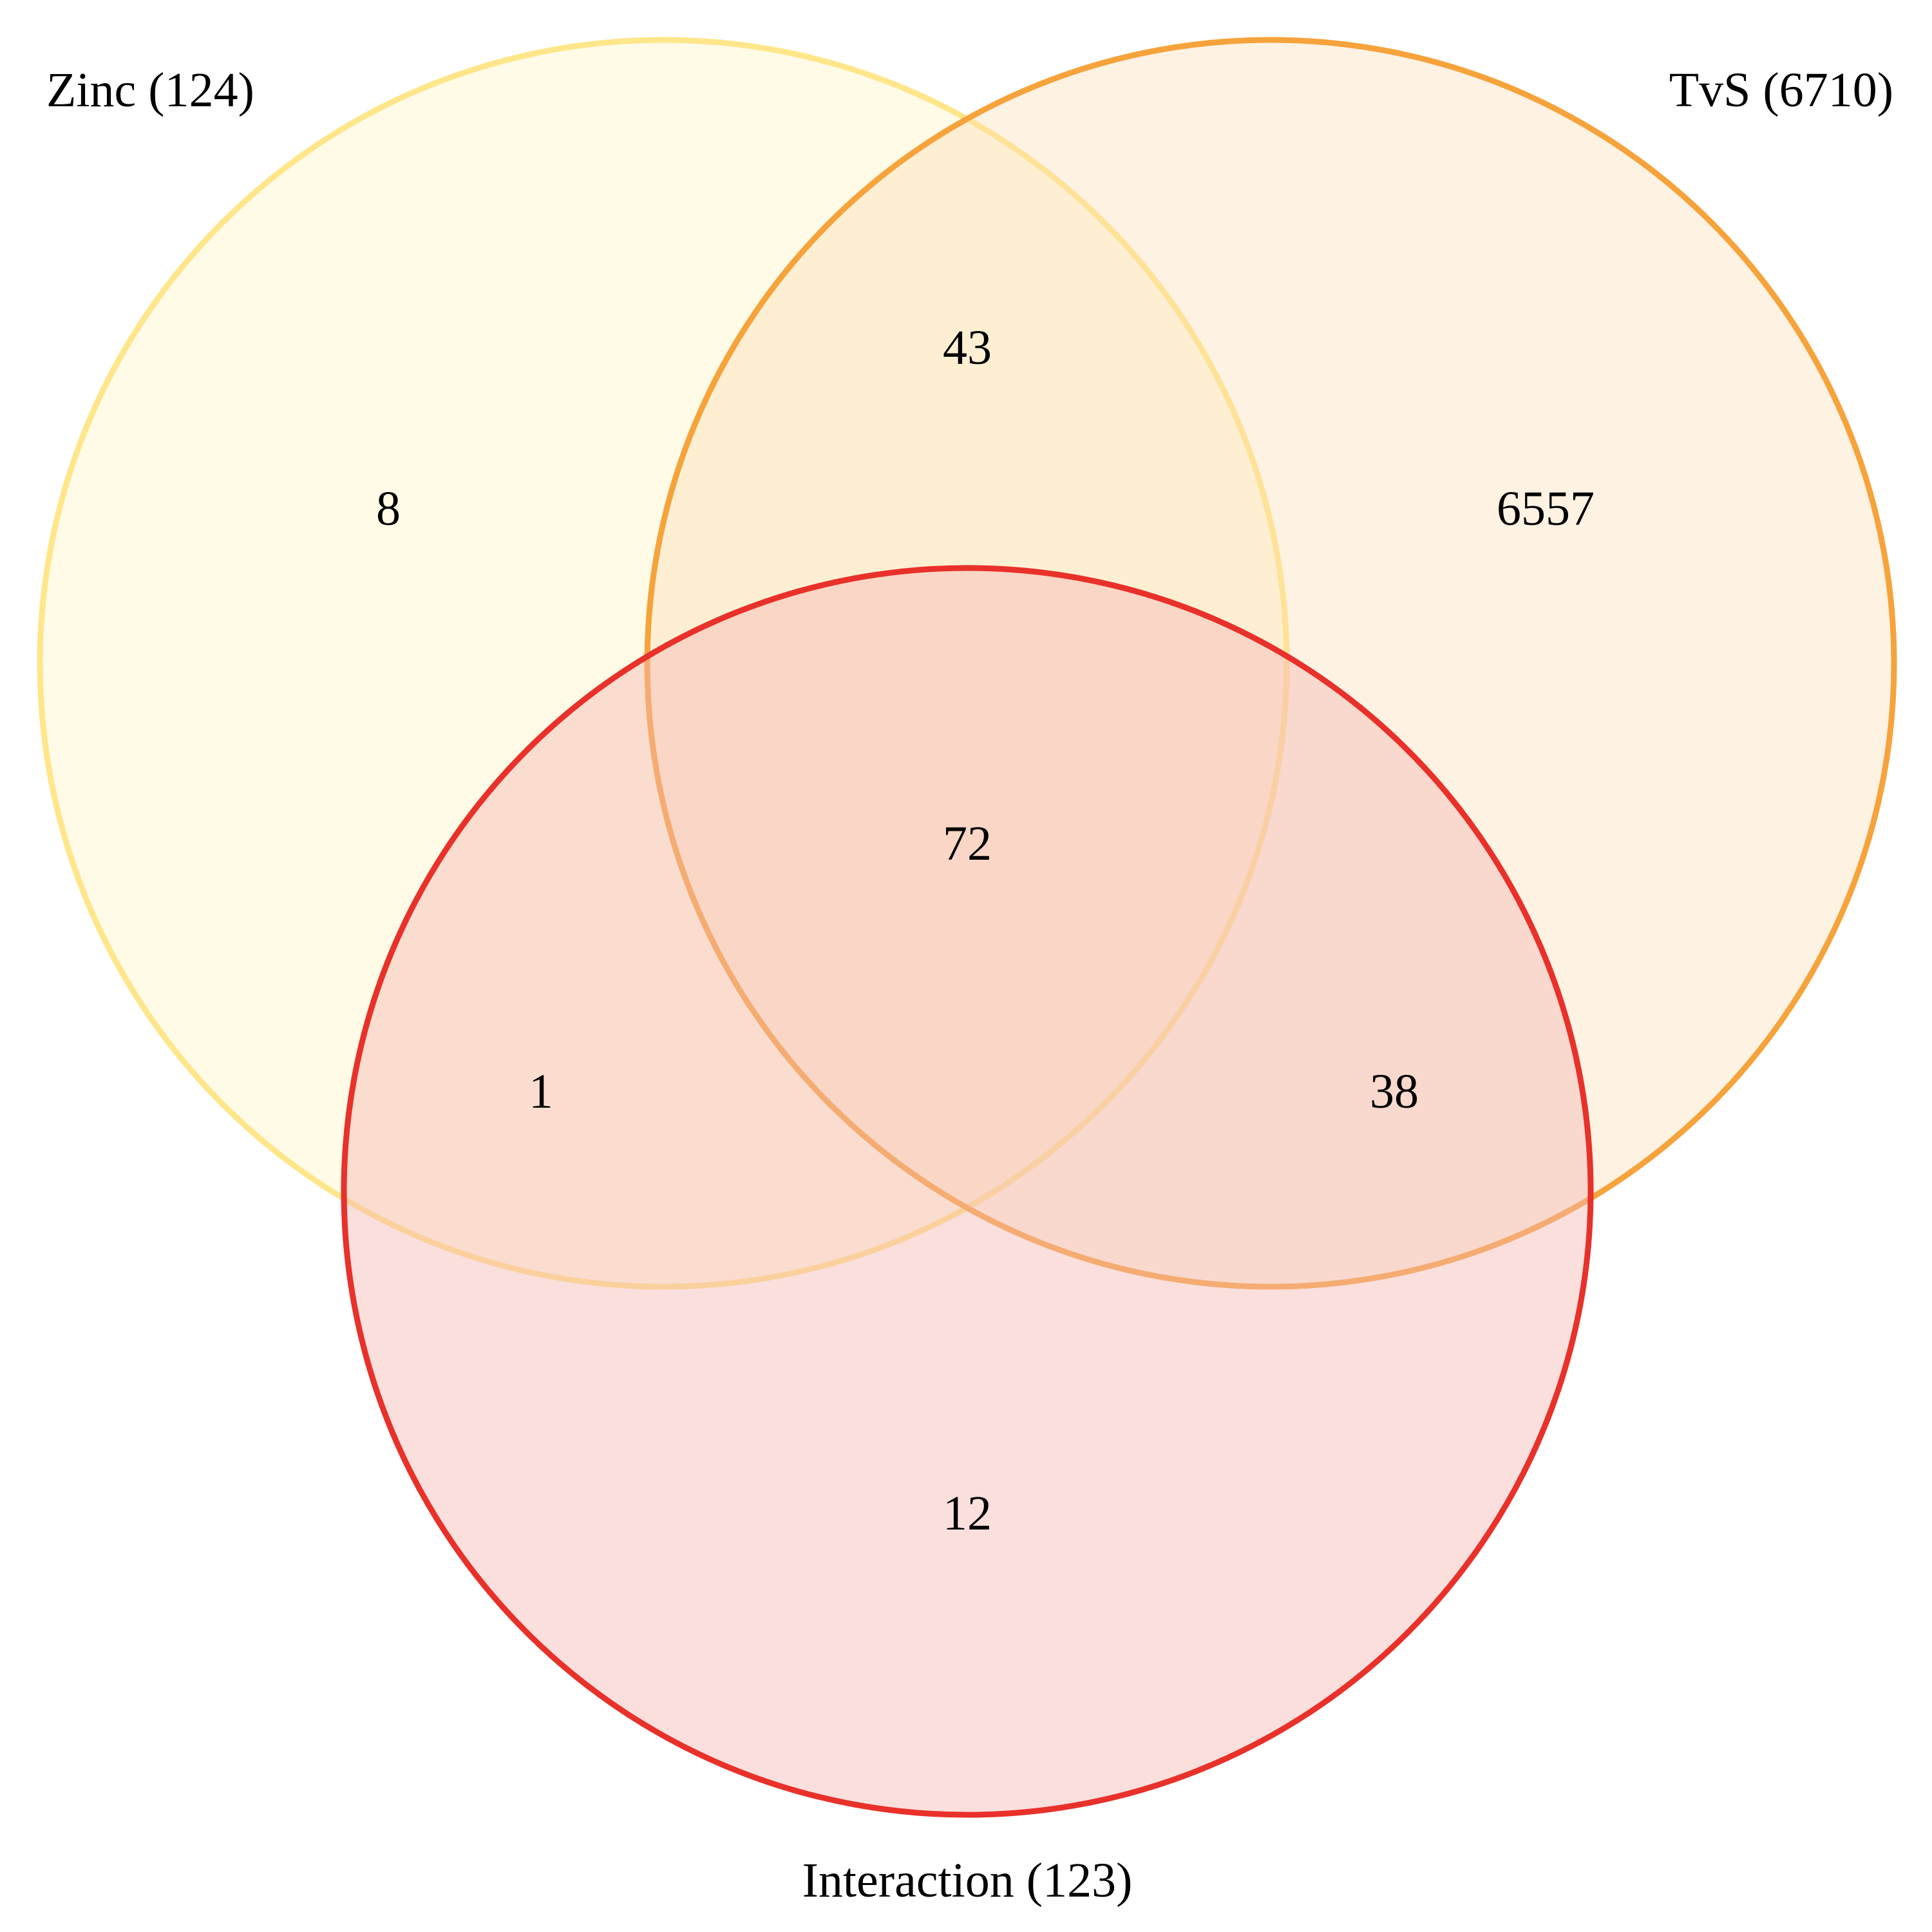 Image resolution: width=1932 pixels, height=1932 pixels. Describe the element at coordinates (1546, 509) in the screenshot. I see `tvs-only-count: 6557` at that location.